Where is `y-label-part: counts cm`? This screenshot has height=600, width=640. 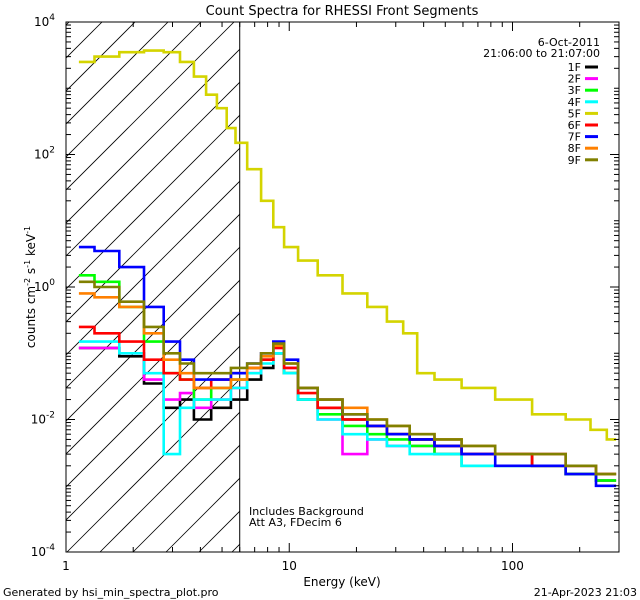 y-label-part: counts cm is located at coordinates (31, 317).